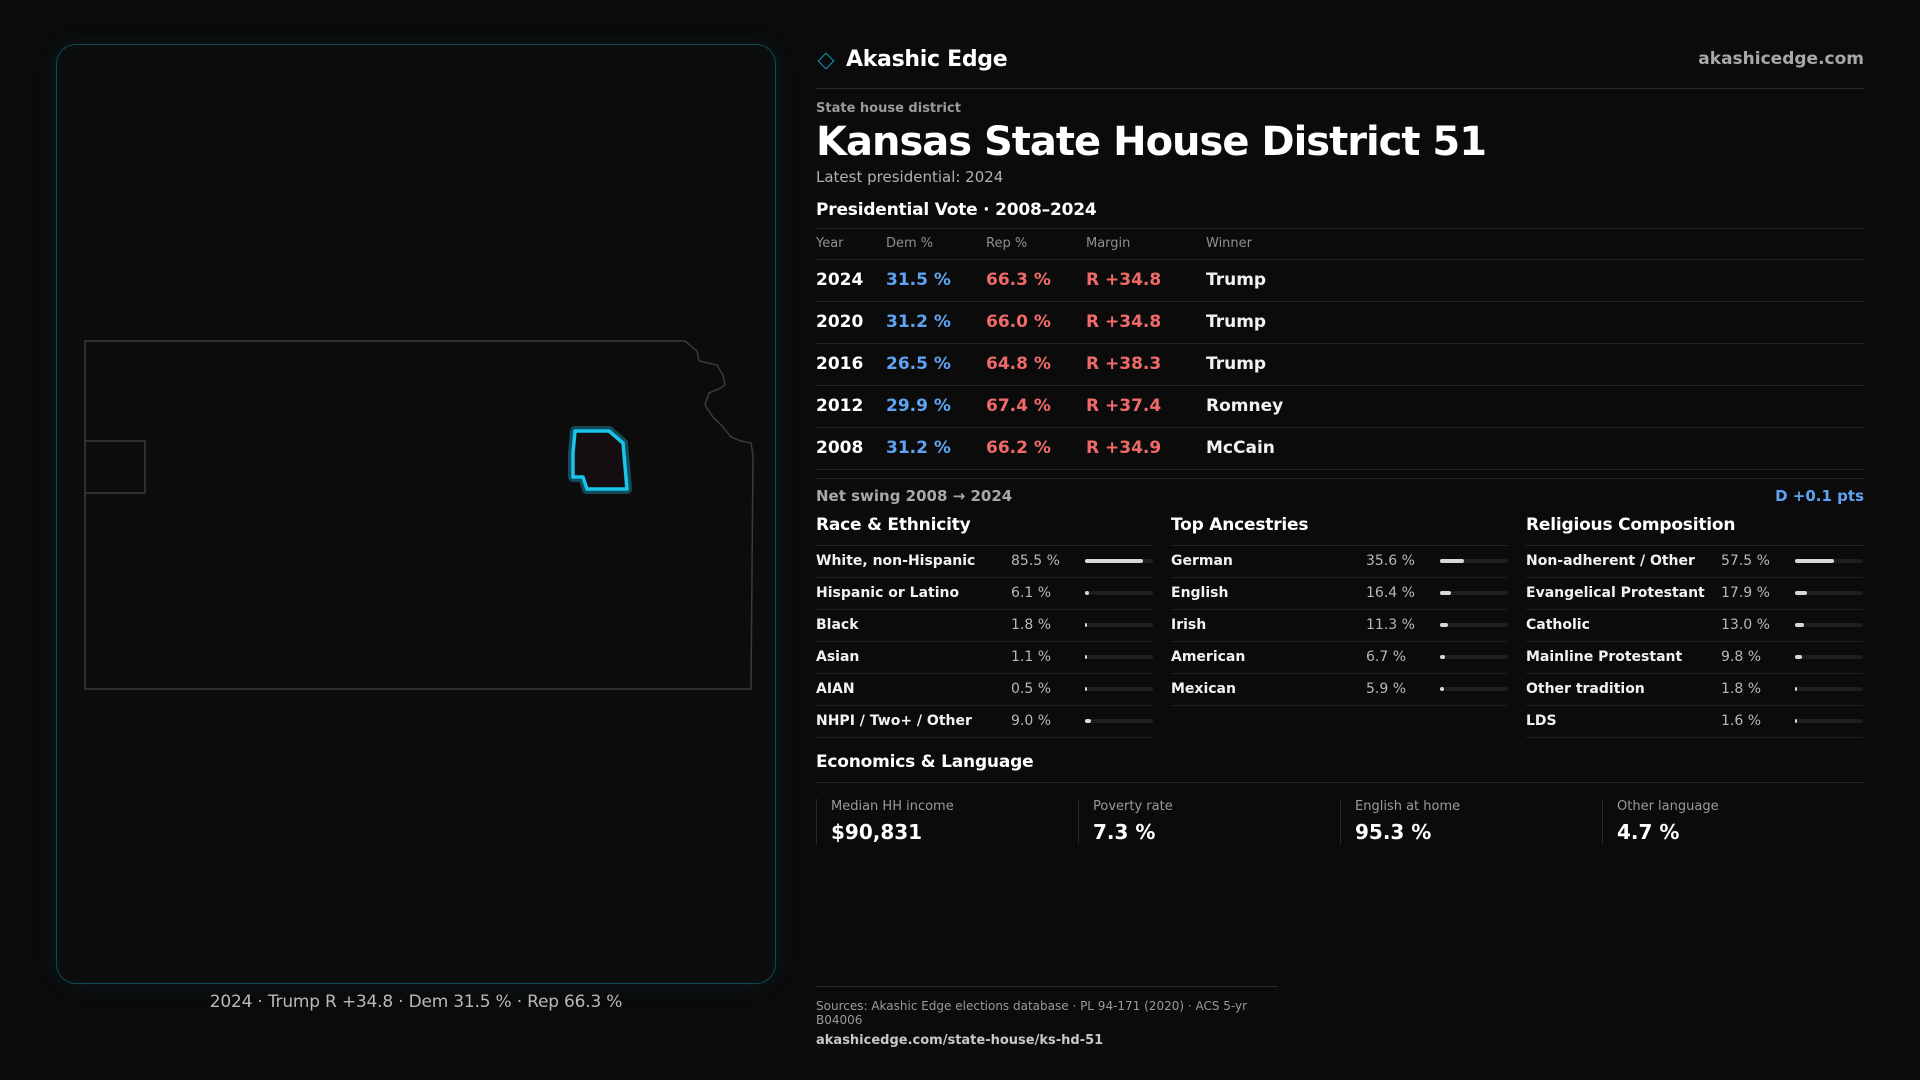 Image resolution: width=1920 pixels, height=1080 pixels. Describe the element at coordinates (888, 593) in the screenshot. I see `race-label: Hispanic or Latino` at that location.